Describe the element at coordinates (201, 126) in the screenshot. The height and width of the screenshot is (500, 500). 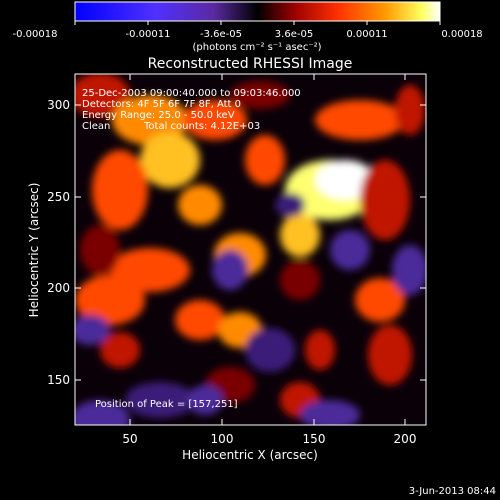
I see `total-counts: Total counts: 4.12E+03` at that location.